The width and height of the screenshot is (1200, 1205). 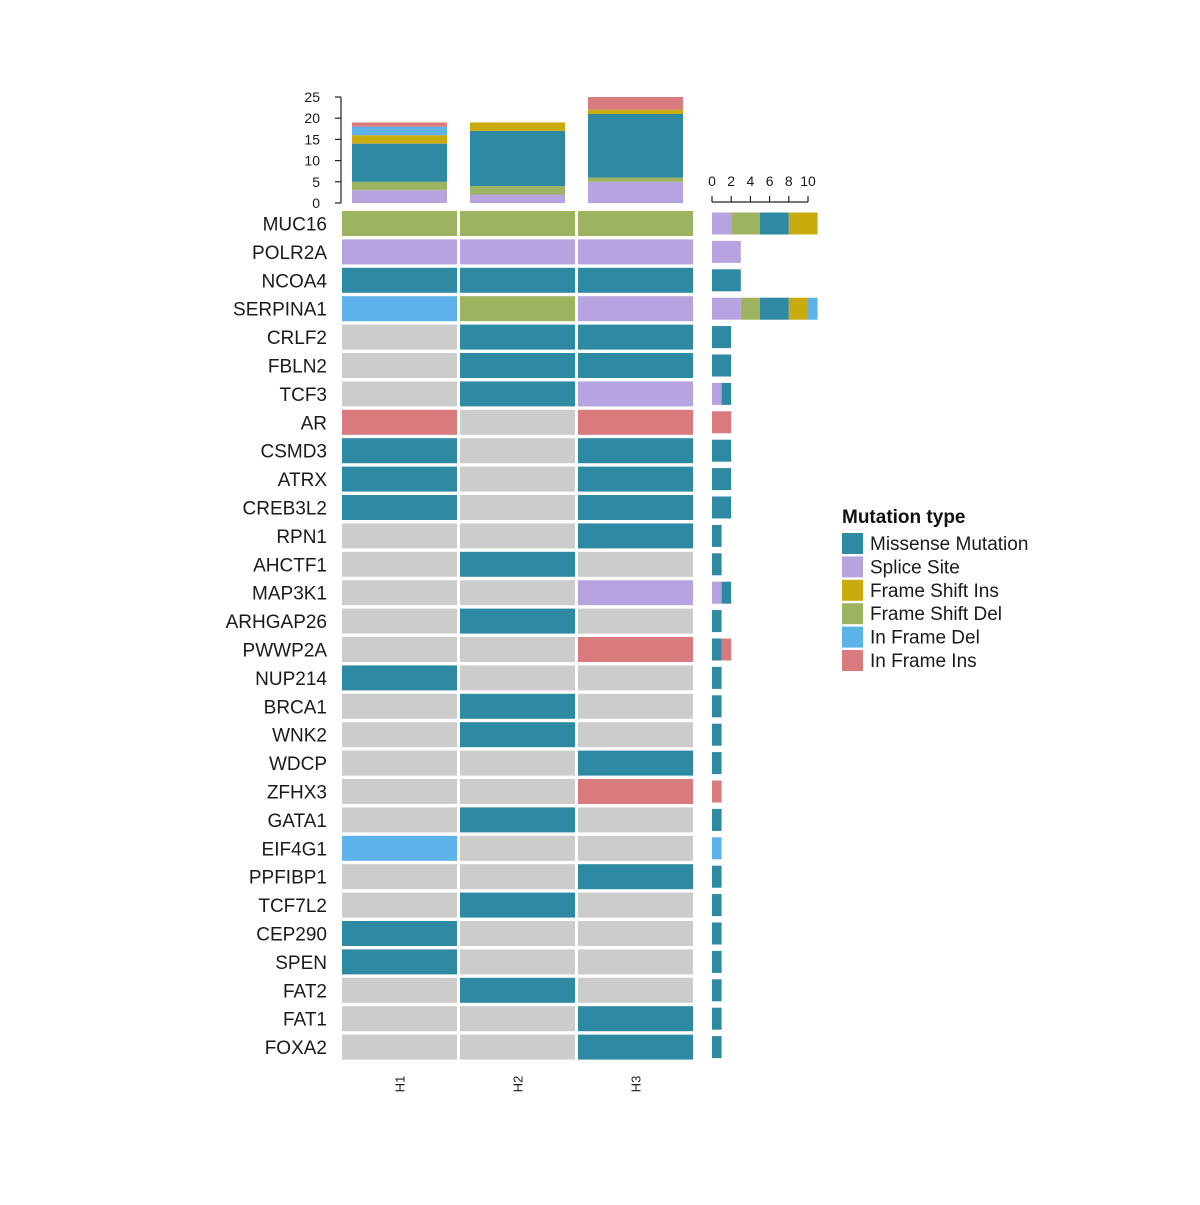 I want to click on top-axis-tick-label-5: 5, so click(x=316, y=182).